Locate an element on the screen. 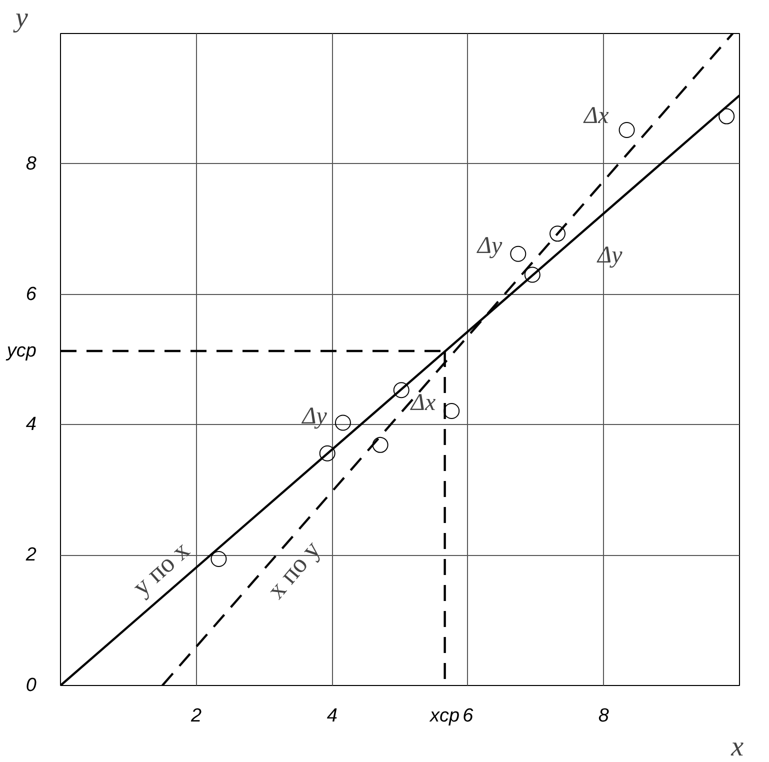 The width and height of the screenshot is (769, 762). x-tick-label: 4 is located at coordinates (332, 716).